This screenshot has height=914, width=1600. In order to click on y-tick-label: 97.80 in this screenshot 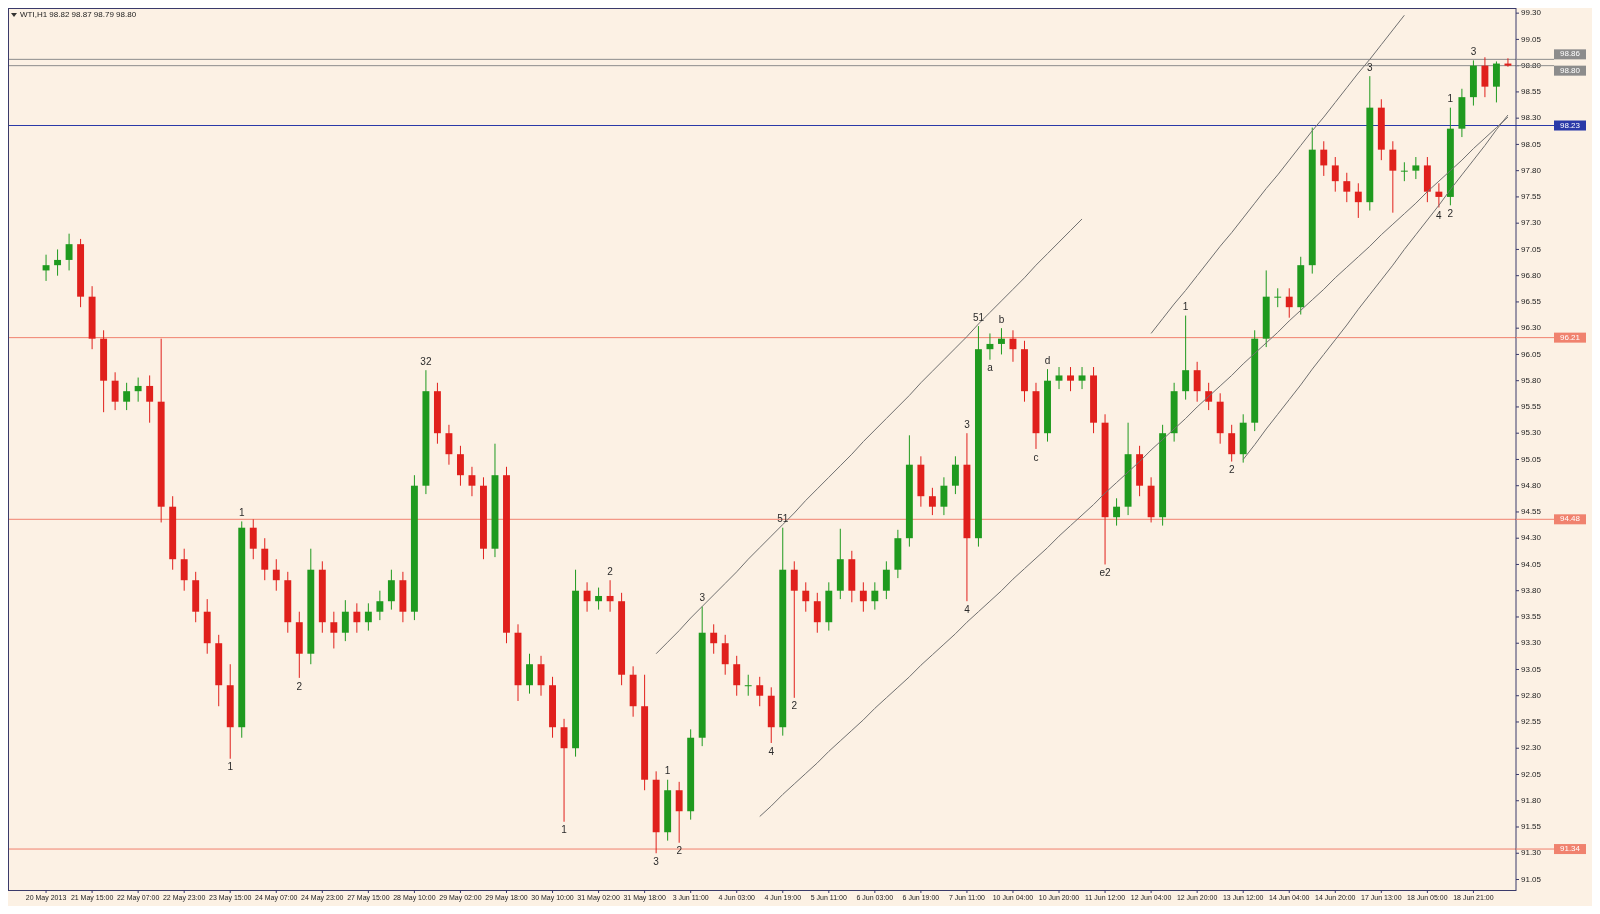, I will do `click(1531, 170)`.